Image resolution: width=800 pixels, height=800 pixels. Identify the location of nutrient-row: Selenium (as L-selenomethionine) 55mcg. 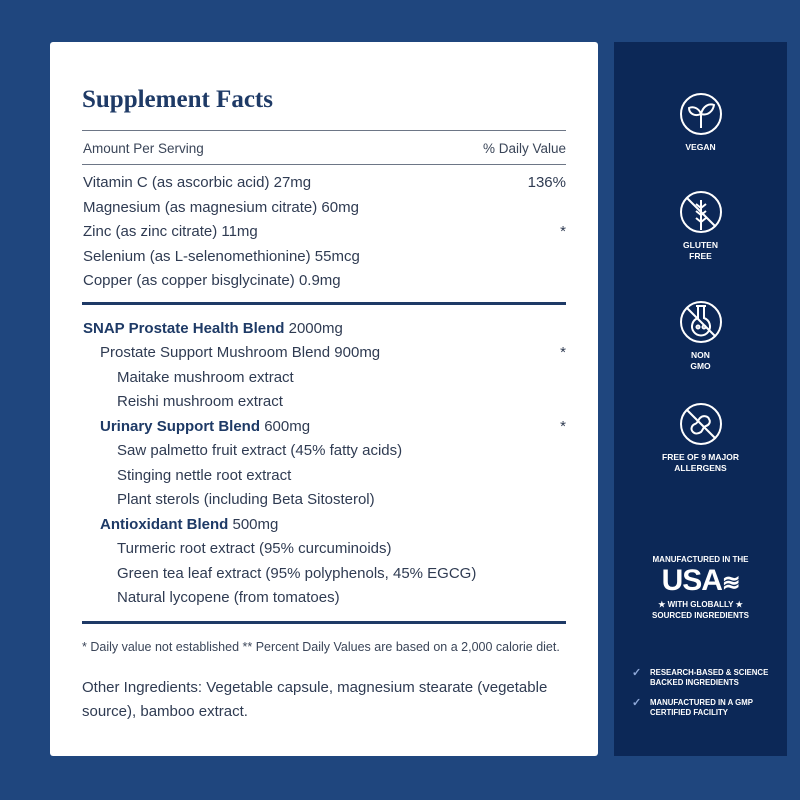
(324, 256).